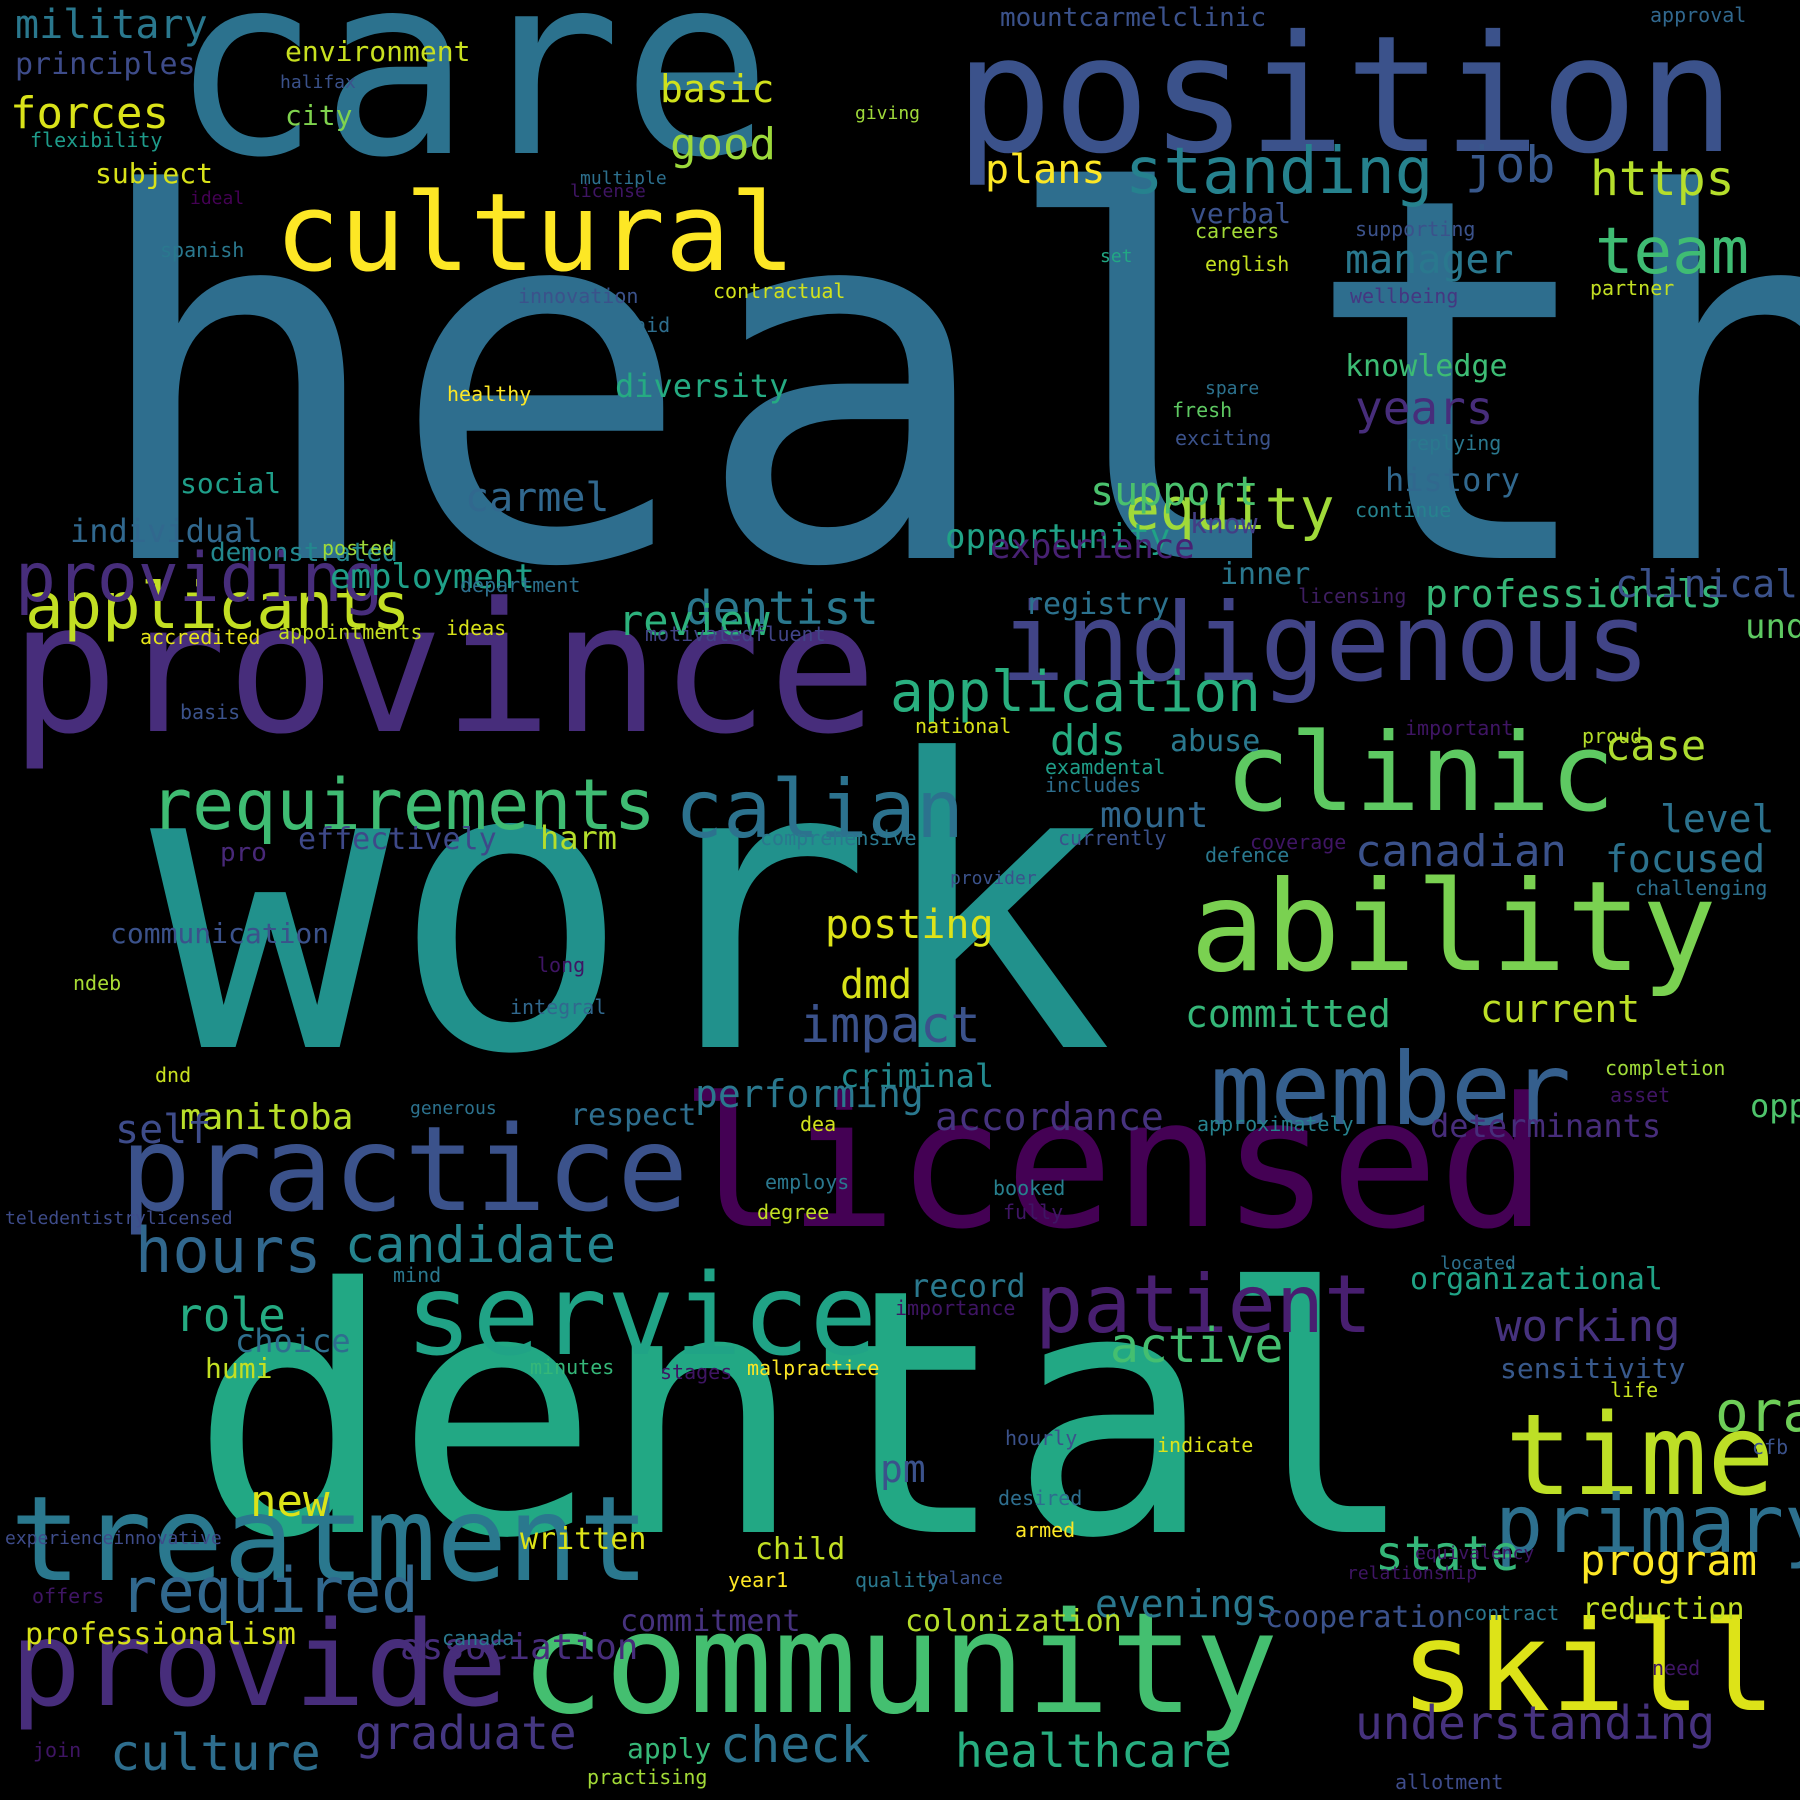 Image resolution: width=1800 pixels, height=1800 pixels. Describe the element at coordinates (350, 632) in the screenshot. I see `word-appointments: appointments` at that location.